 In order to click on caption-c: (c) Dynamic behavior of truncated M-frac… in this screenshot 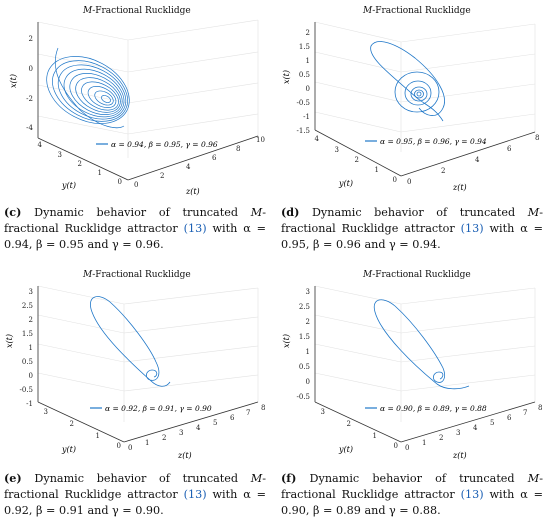, I will do `click(135, 228)`.